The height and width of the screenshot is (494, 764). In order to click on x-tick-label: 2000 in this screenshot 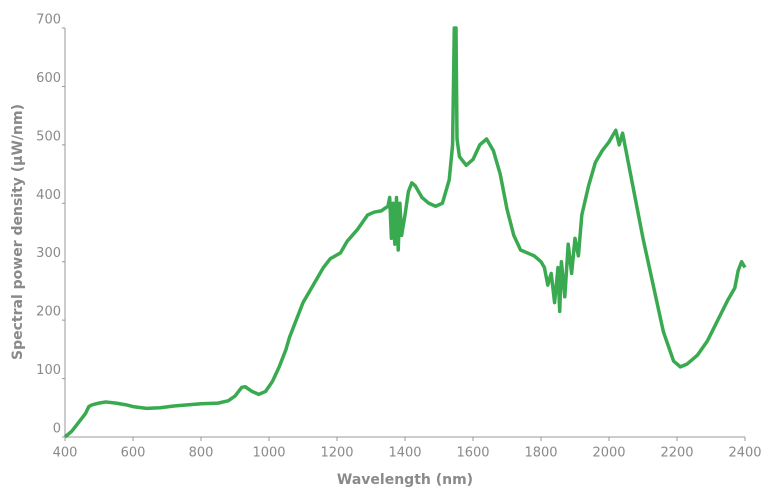, I will do `click(608, 453)`.